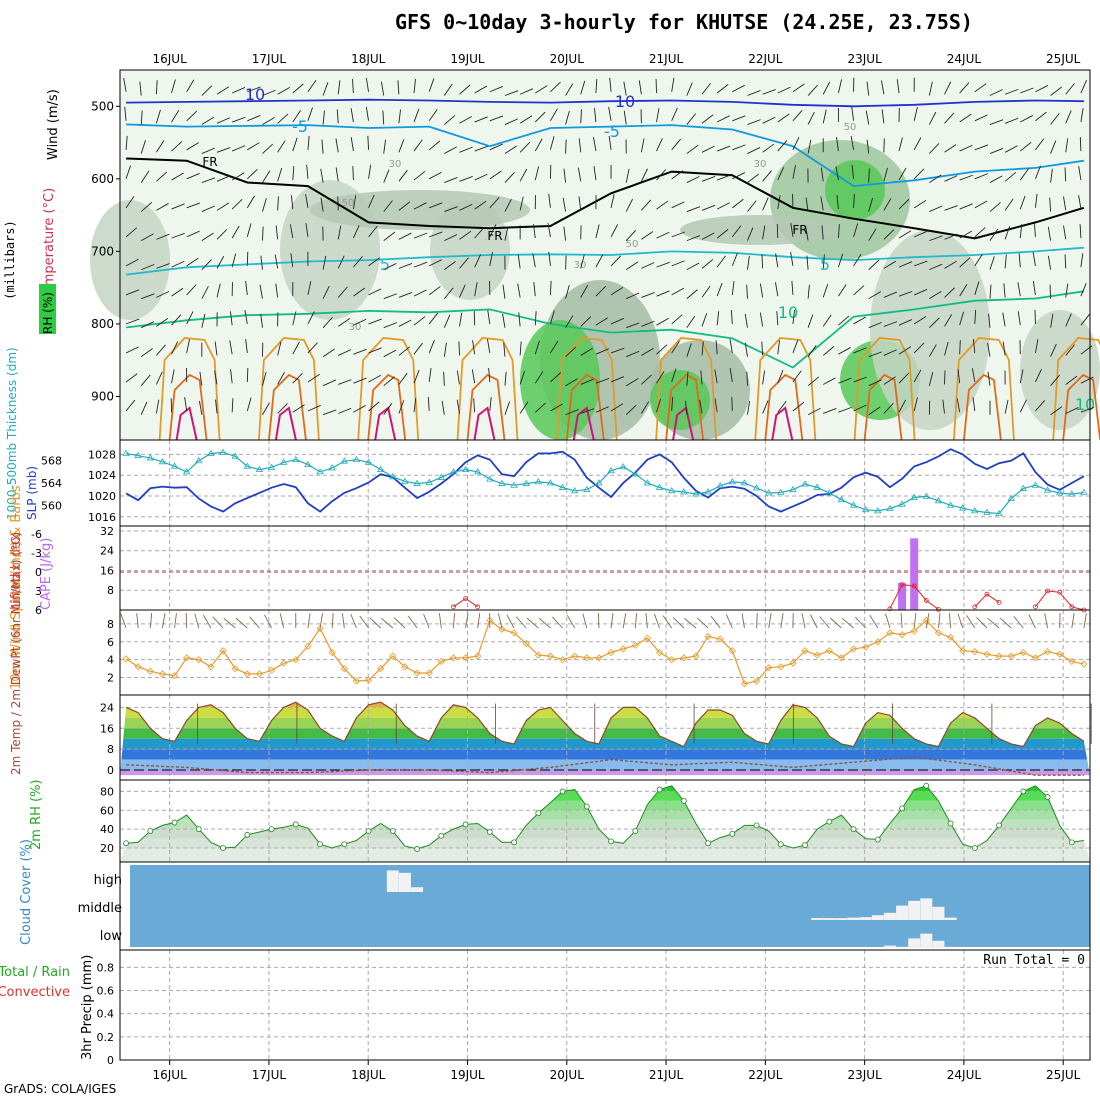 The width and height of the screenshot is (1100, 1100). Describe the element at coordinates (889, 946) in the screenshot. I see `cloud-bar-low` at that location.